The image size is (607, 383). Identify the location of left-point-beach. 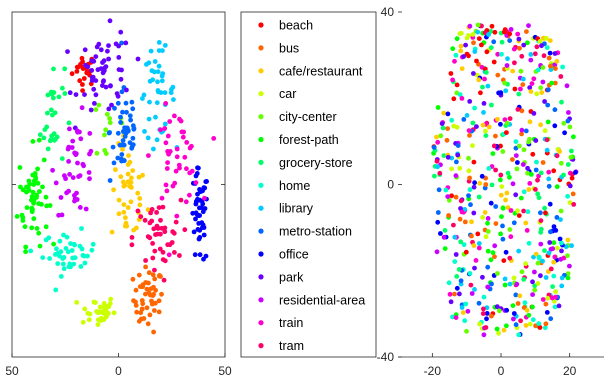
(80, 64).